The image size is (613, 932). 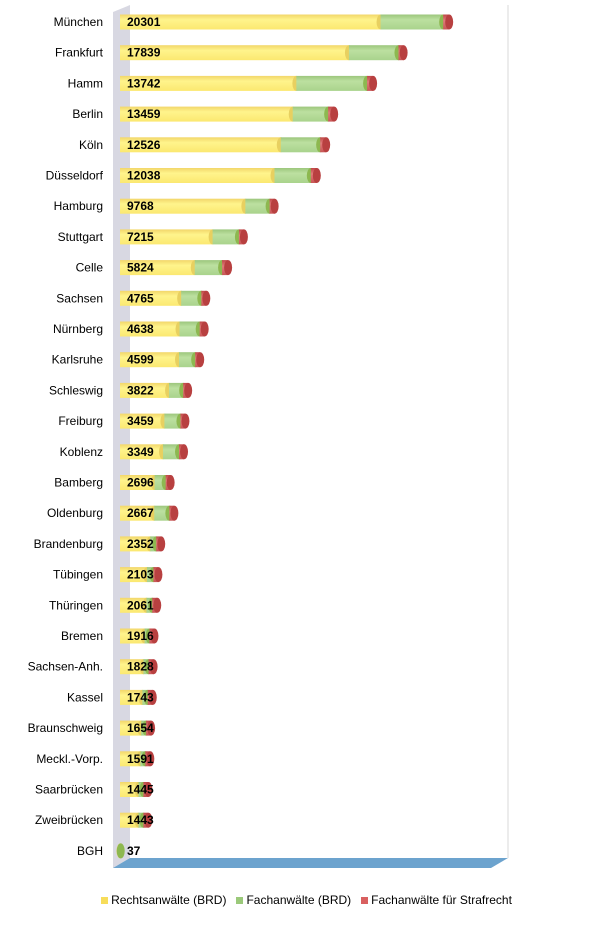 What do you see at coordinates (140, 820) in the screenshot?
I see `data-label: 1443` at bounding box center [140, 820].